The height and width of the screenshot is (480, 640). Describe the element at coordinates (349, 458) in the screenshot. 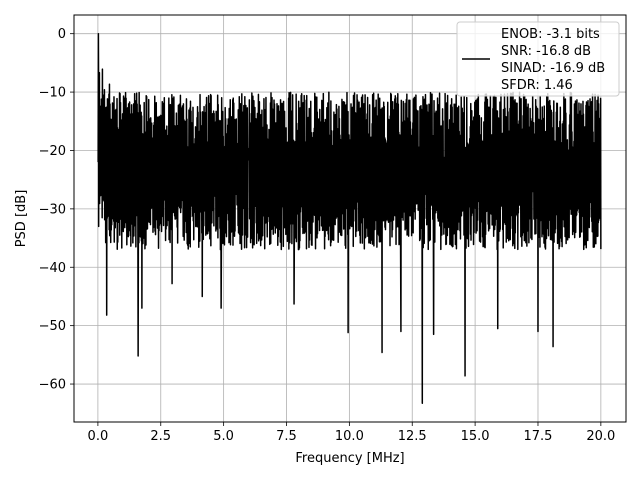

I see `x-axis-label: Frequency [MHz]` at that location.